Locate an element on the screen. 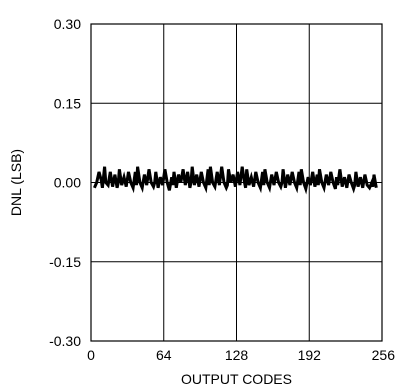 This screenshot has height=389, width=396. y-tick-labels: 0.30 0.15 0.00 -0.15 -0.30 is located at coordinates (65, 182).